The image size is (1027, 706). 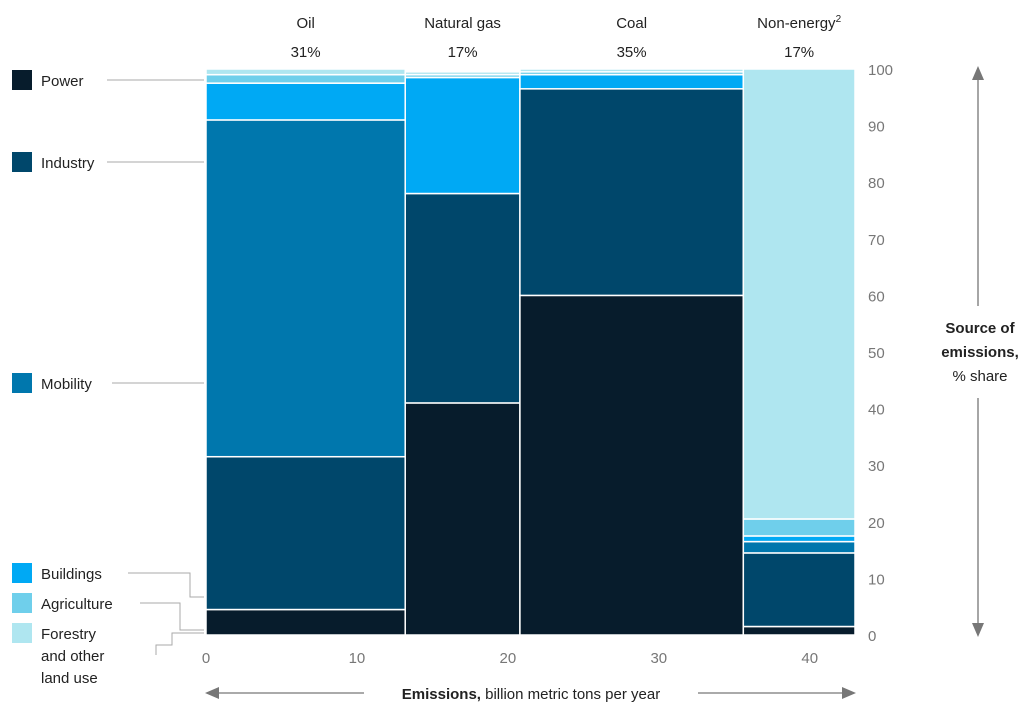 What do you see at coordinates (68, 163) in the screenshot?
I see `legend-label: Industry` at bounding box center [68, 163].